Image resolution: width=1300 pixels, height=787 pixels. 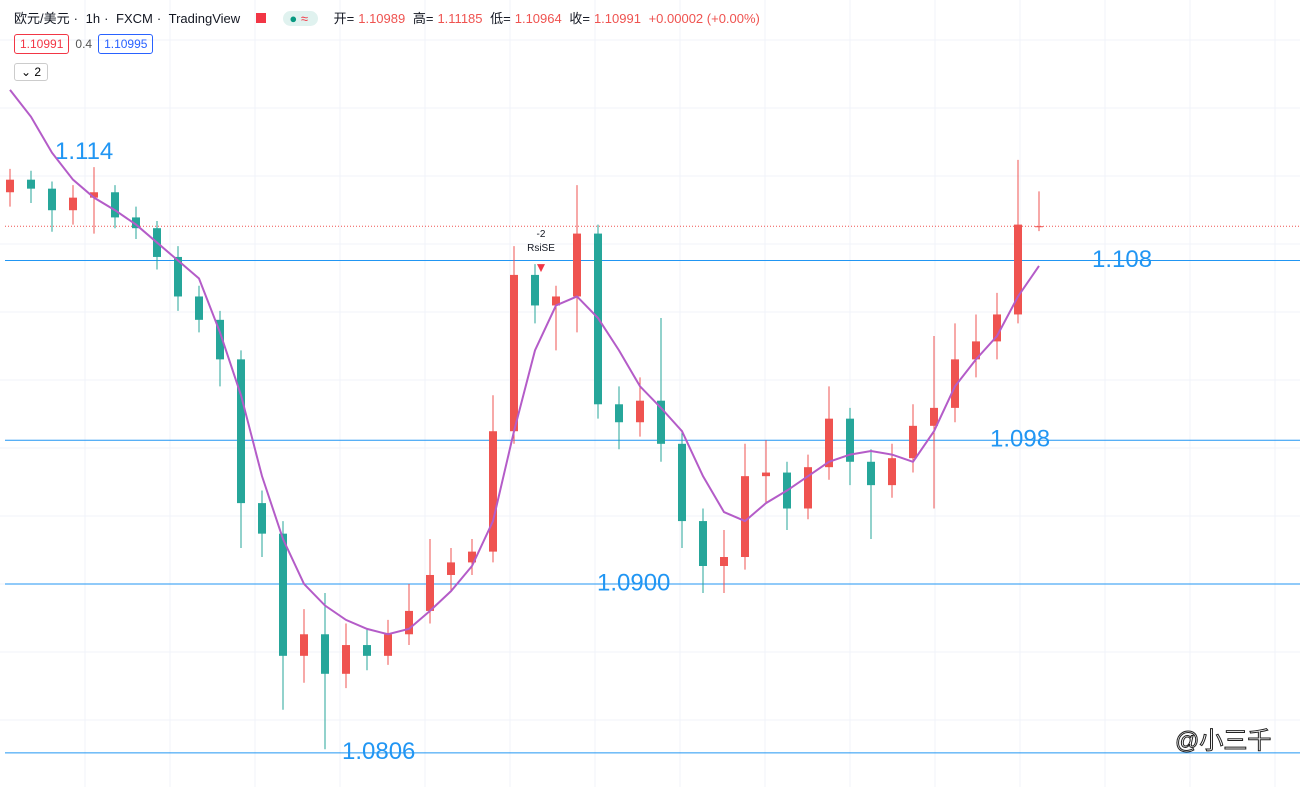 What do you see at coordinates (617, 18) in the screenshot?
I see `close-value: 1.10991` at bounding box center [617, 18].